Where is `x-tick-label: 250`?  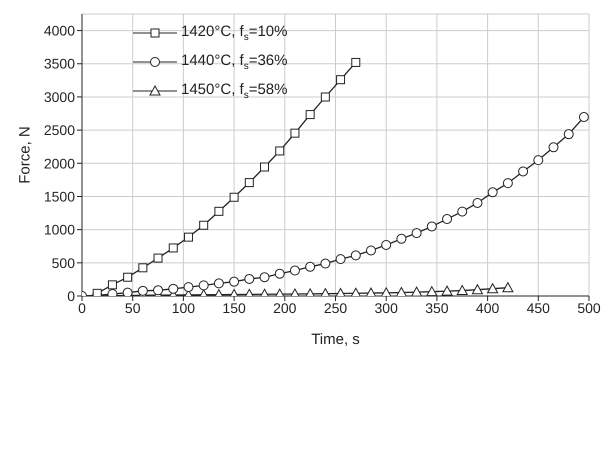 x-tick-label: 250 is located at coordinates (336, 308).